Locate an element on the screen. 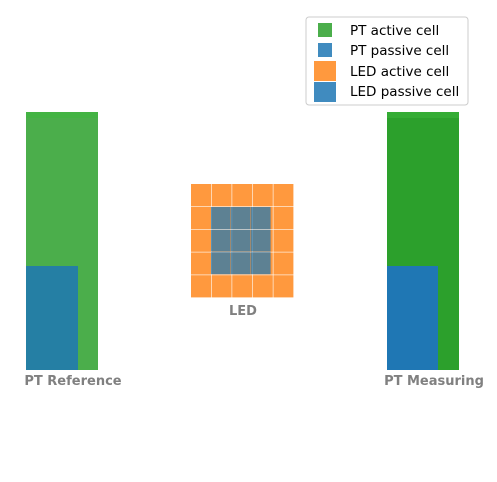 This screenshot has height=482, width=497. pt-measuring-passive-region is located at coordinates (412, 318).